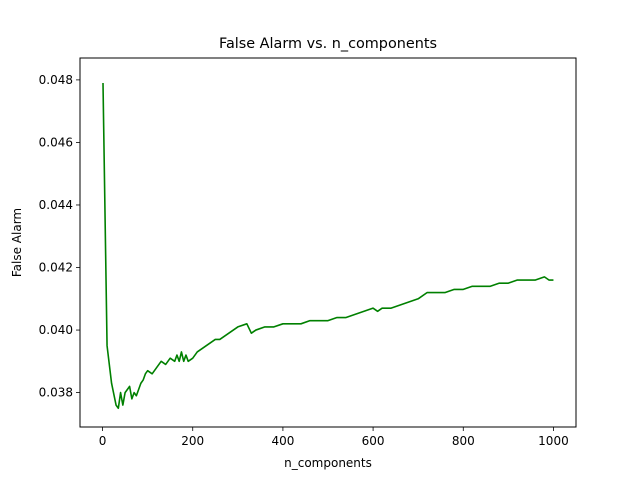 Image resolution: width=640 pixels, height=480 pixels. Describe the element at coordinates (56, 393) in the screenshot. I see `y-tick-label: 0.038` at that location.